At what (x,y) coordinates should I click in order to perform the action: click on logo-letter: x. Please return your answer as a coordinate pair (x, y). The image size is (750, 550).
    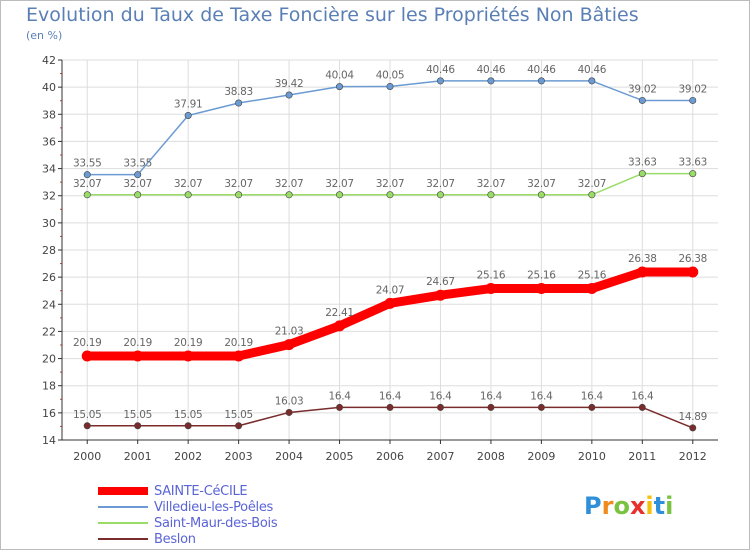
    Looking at the image, I should click on (637, 506).